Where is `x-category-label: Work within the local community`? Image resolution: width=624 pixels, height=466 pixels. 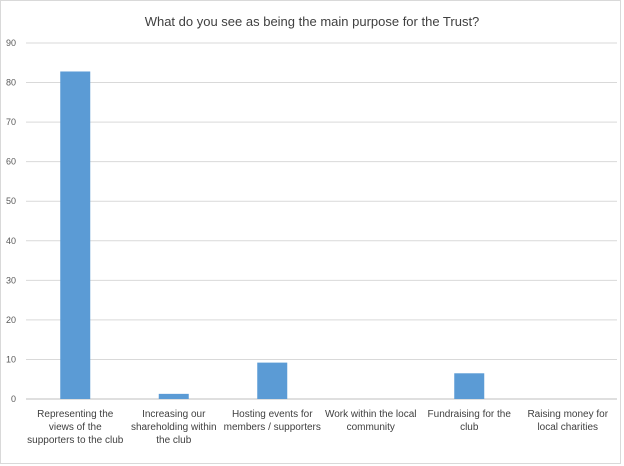
x-category-label: Work within the local community is located at coordinates (370, 421).